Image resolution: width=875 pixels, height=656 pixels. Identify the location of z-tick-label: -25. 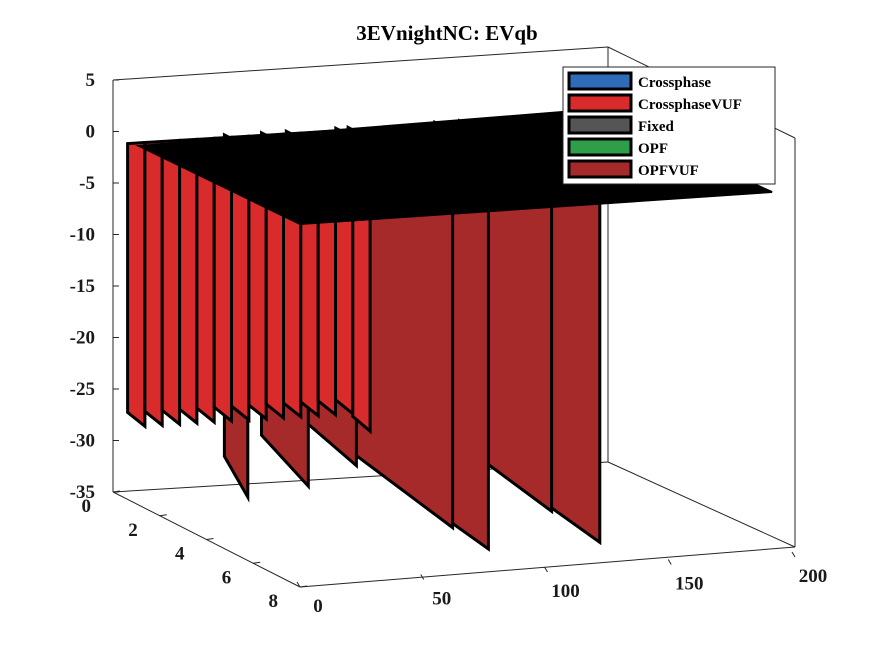
(82, 389).